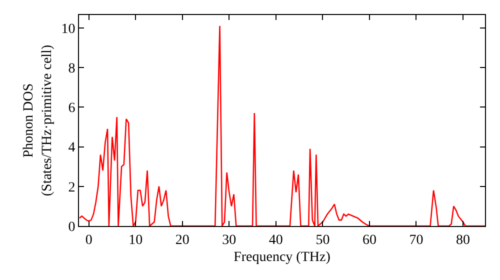 The height and width of the screenshot is (280, 500). What do you see at coordinates (88, 240) in the screenshot?
I see `x-tick-label: 0` at bounding box center [88, 240].